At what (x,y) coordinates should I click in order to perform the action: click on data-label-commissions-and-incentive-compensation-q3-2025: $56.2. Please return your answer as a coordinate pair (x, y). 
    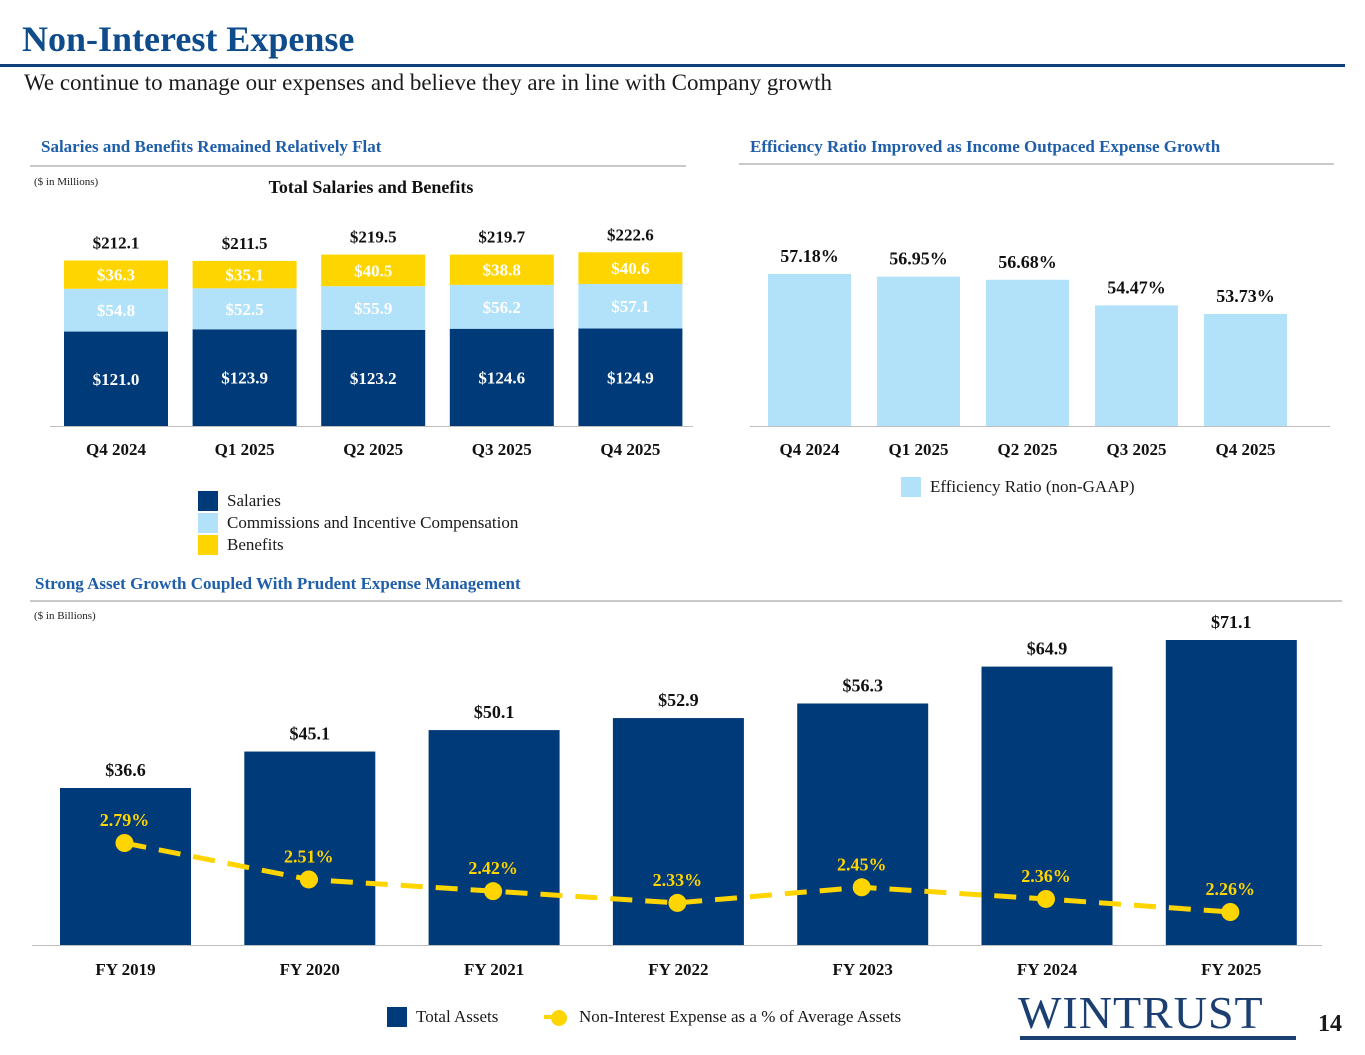
    Looking at the image, I should click on (502, 307).